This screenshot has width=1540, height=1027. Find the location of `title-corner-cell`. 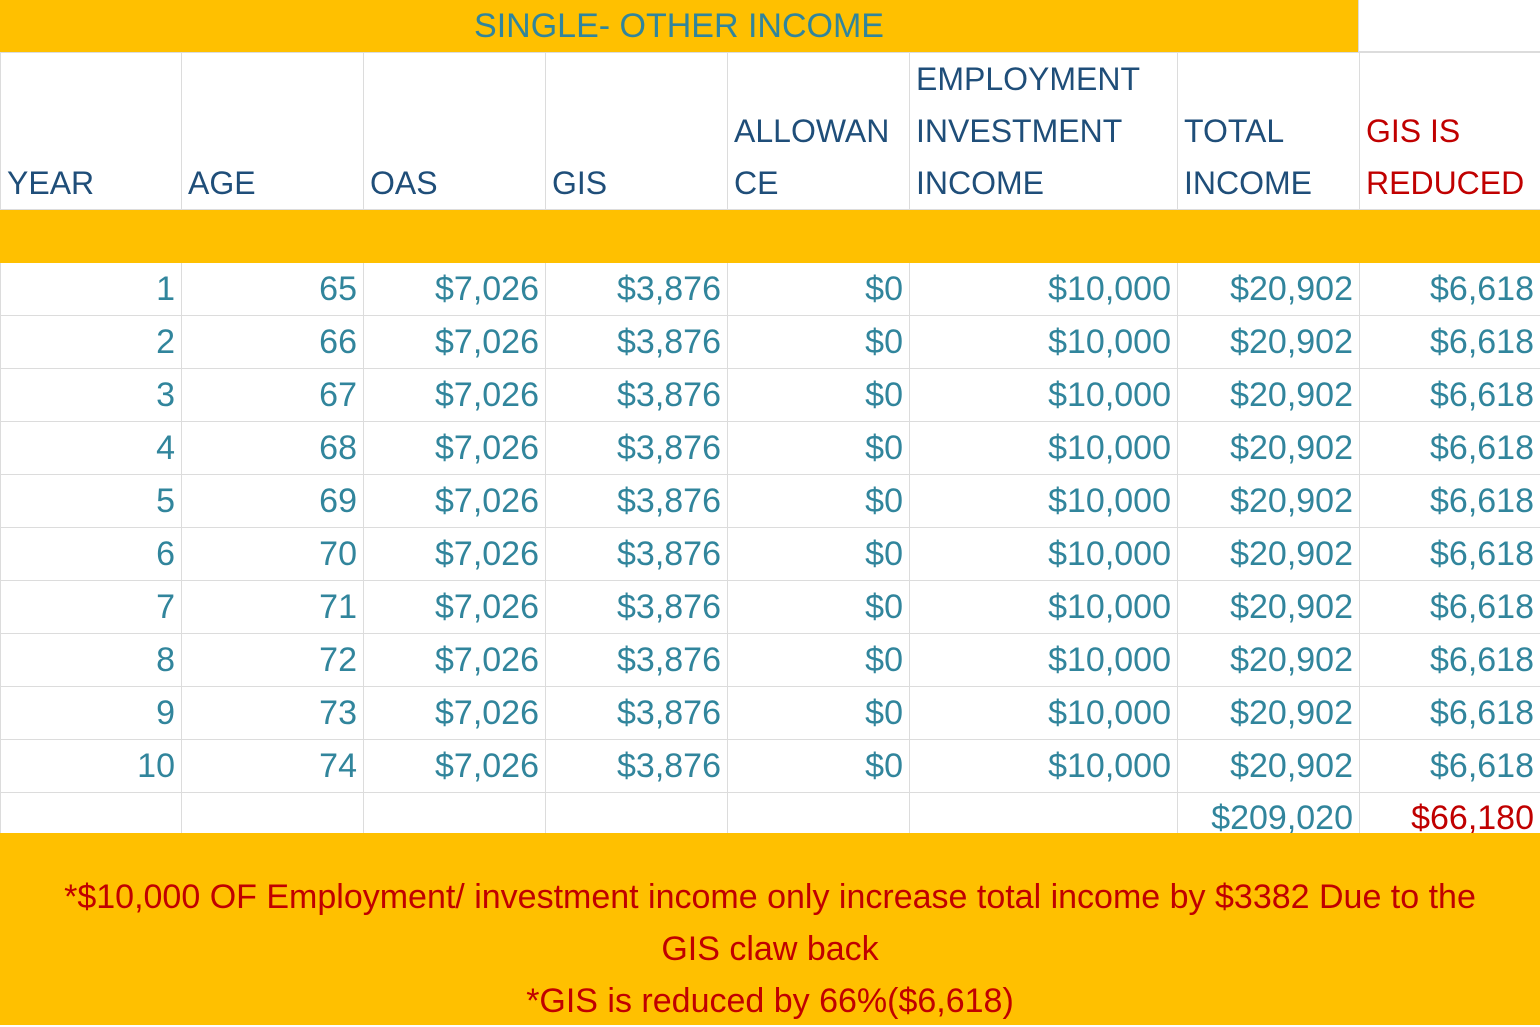

title-corner-cell is located at coordinates (1449, 26).